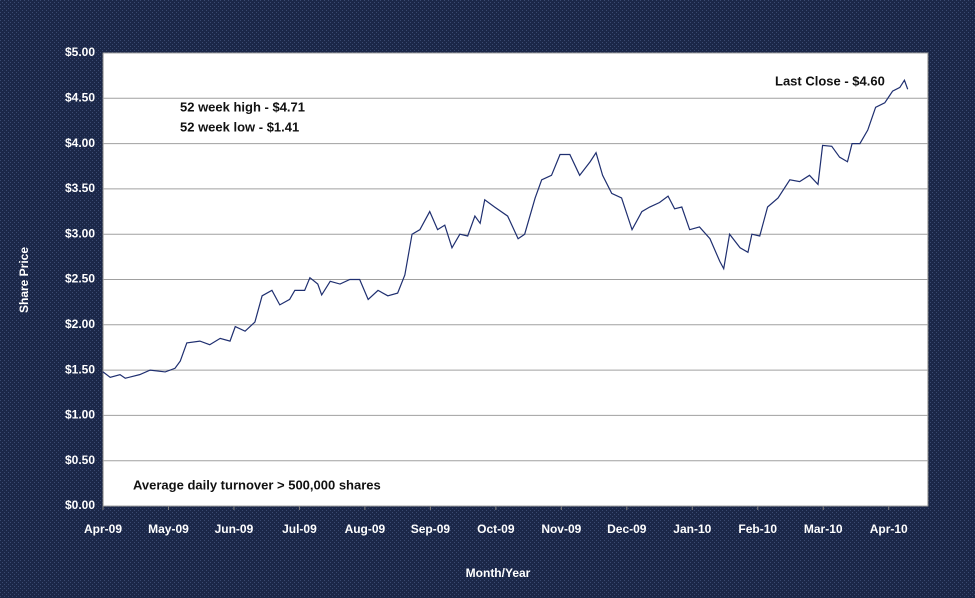 Image resolution: width=975 pixels, height=598 pixels. What do you see at coordinates (80, 460) in the screenshot?
I see `y-tick-label: $0.50` at bounding box center [80, 460].